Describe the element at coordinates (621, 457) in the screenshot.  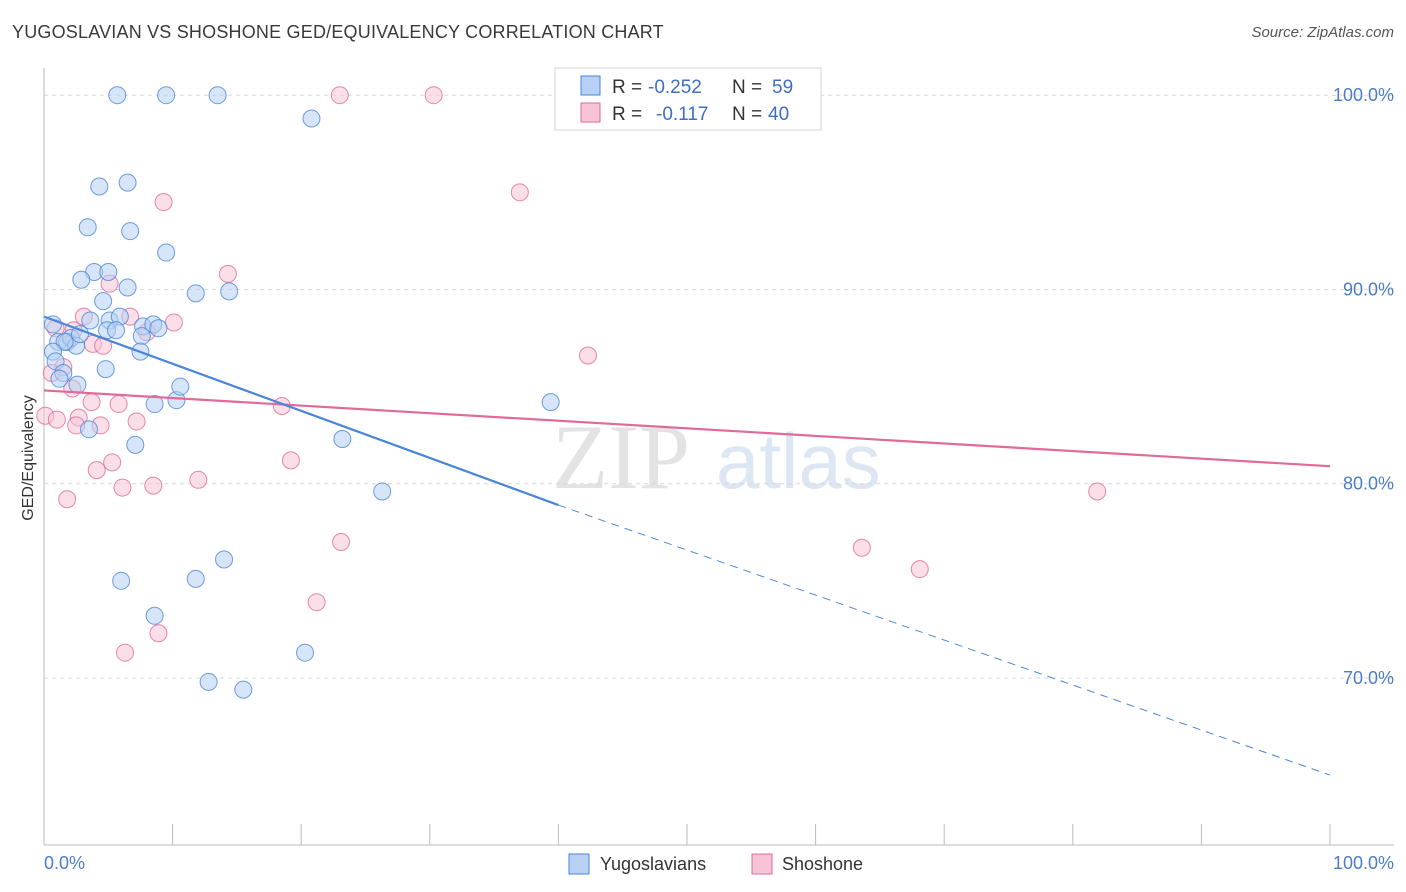
I see `watermark-zip: ZIP` at that location.